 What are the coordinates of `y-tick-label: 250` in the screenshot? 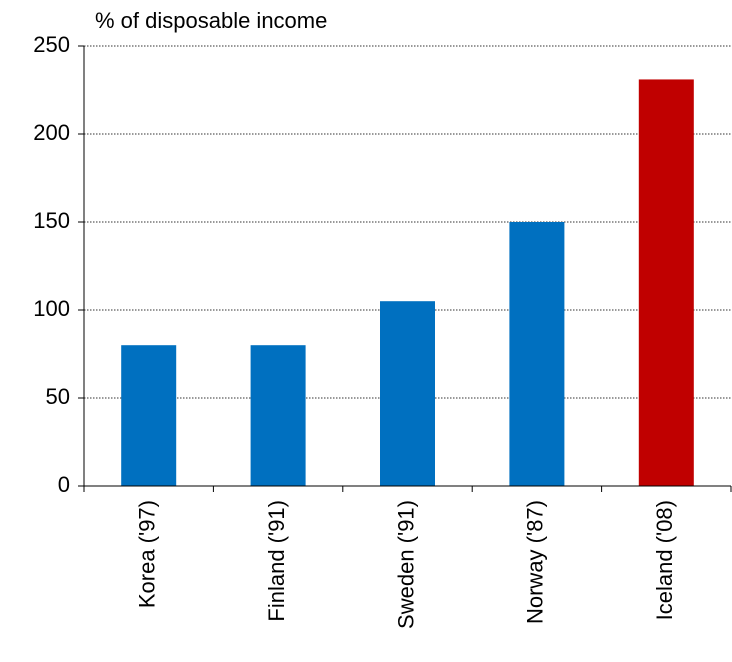 It's located at (51, 44).